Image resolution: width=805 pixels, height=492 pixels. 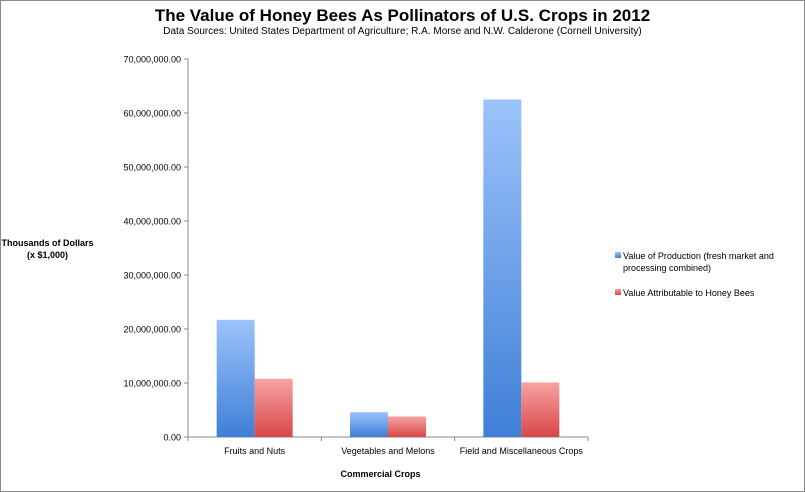 What do you see at coordinates (618, 255) in the screenshot?
I see `legend-swatch-production` at bounding box center [618, 255].